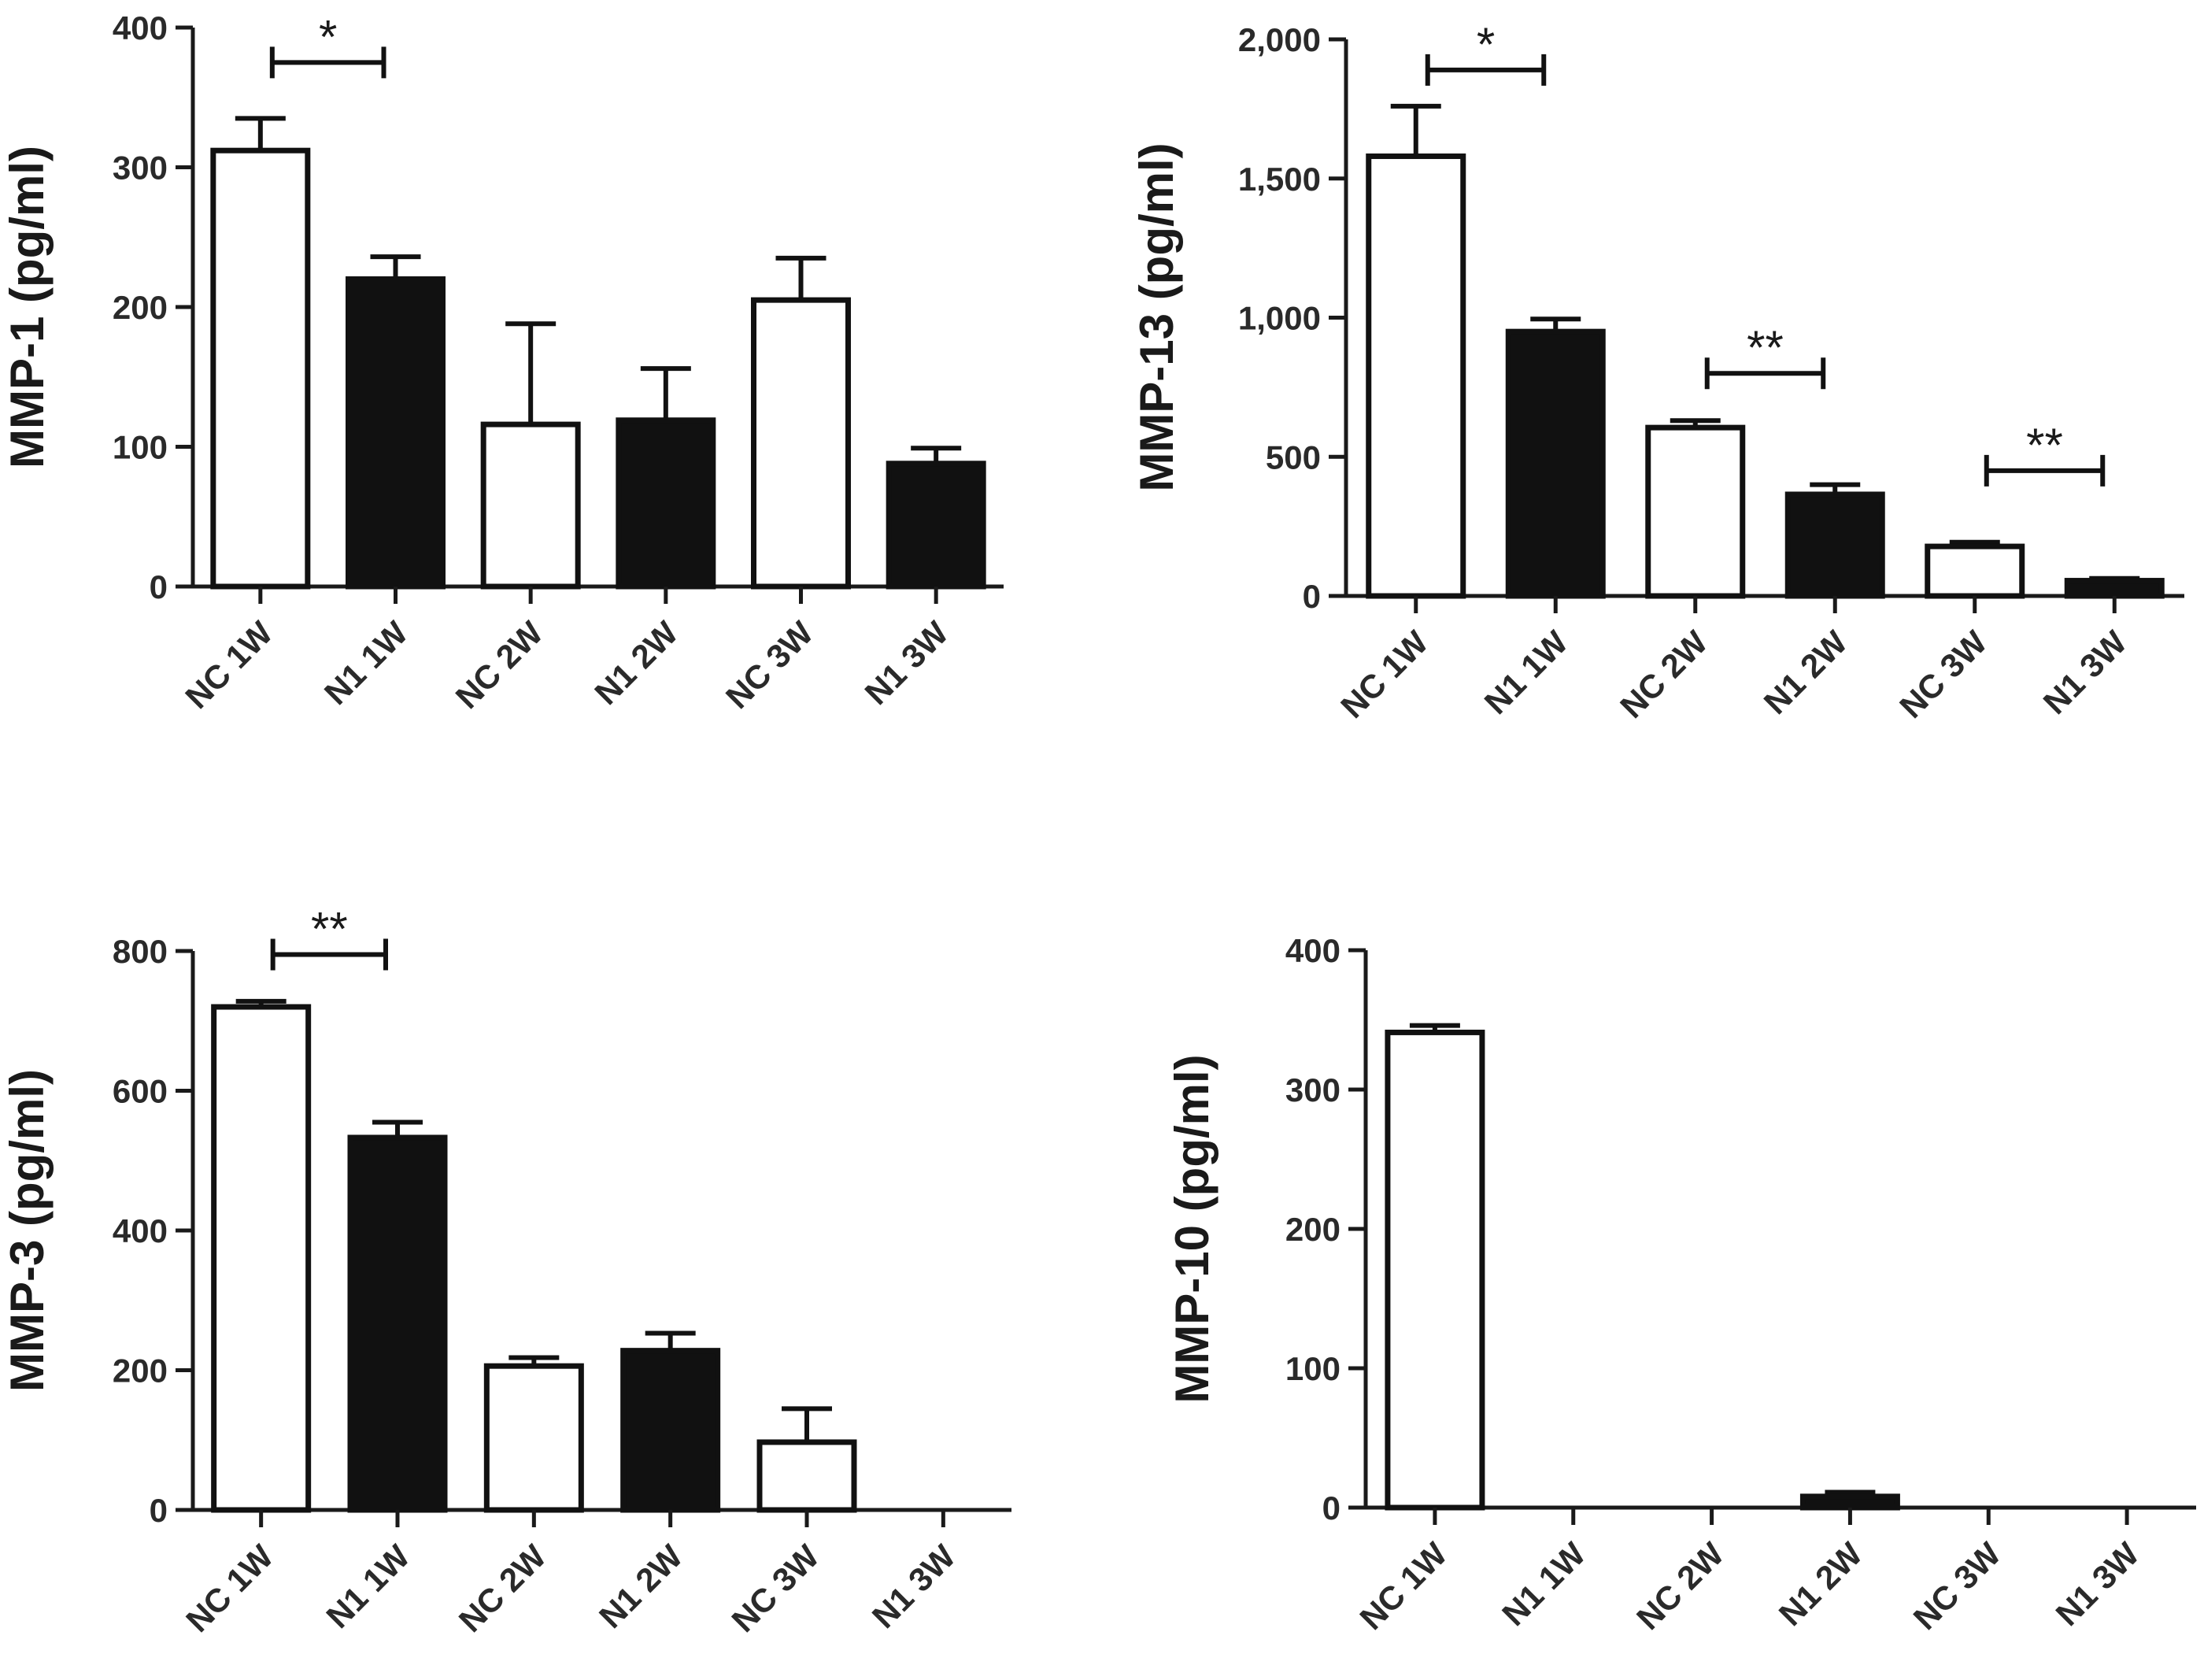  Describe the element at coordinates (1331, 1507) in the screenshot. I see `mmp10-y-tick-label: 0` at that location.